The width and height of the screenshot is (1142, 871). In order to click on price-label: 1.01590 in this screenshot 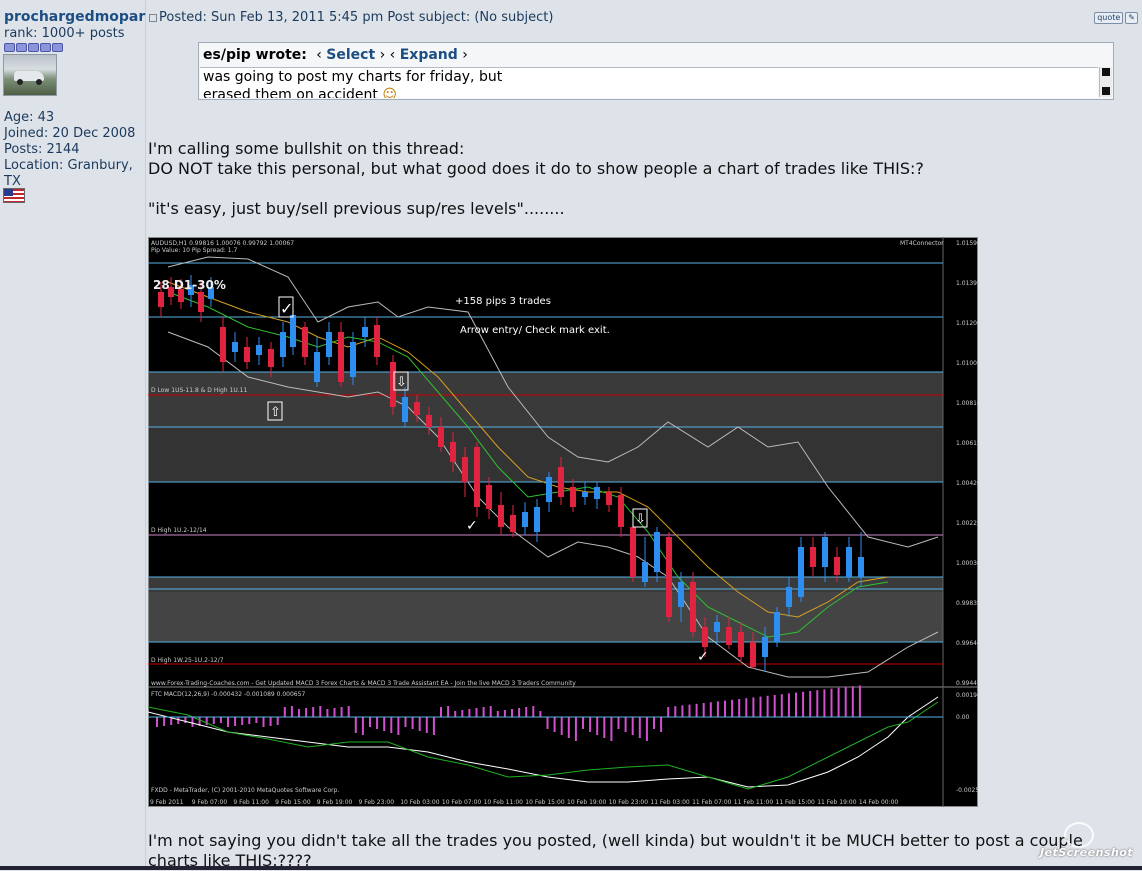, I will do `click(967, 243)`.